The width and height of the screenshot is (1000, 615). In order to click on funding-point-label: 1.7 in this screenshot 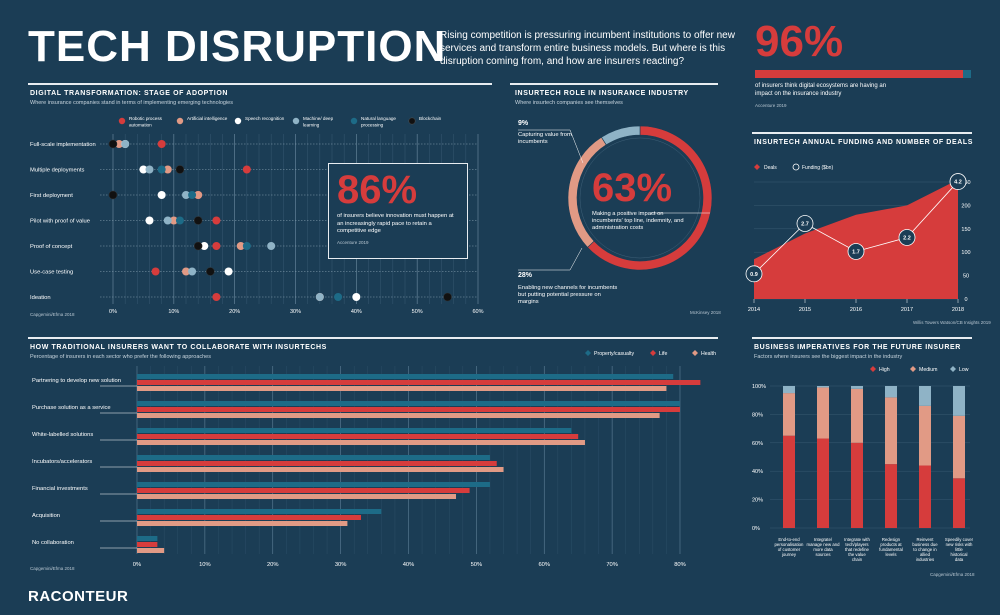, I will do `click(856, 252)`.